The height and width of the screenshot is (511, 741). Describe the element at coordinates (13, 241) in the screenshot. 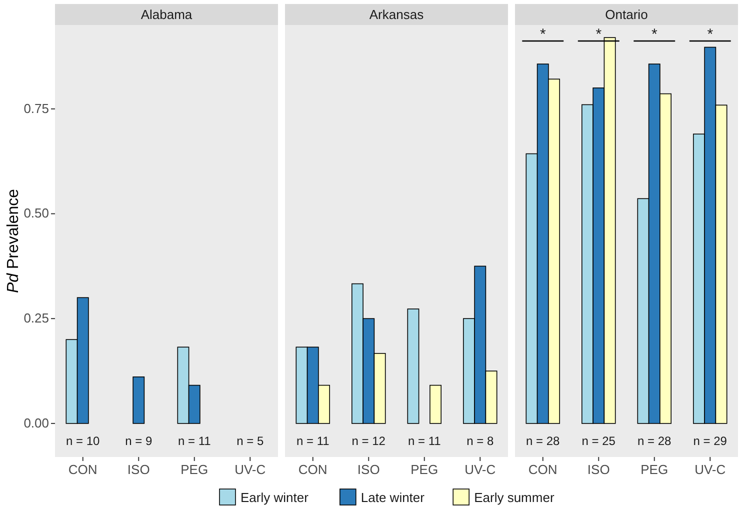

I see `y-axis-title: Pd Prevalence` at that location.